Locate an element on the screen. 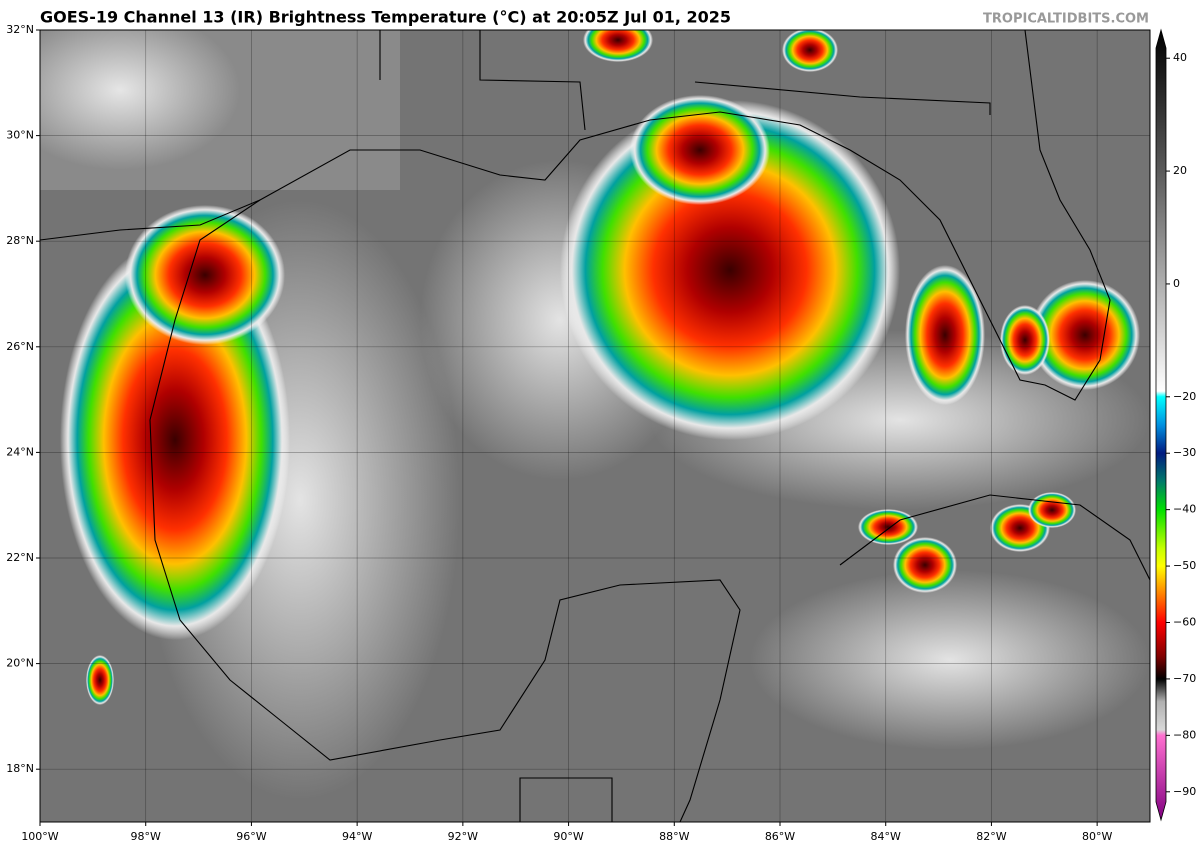 The image size is (1200, 849). lat-label: 32°N is located at coordinates (20, 29).